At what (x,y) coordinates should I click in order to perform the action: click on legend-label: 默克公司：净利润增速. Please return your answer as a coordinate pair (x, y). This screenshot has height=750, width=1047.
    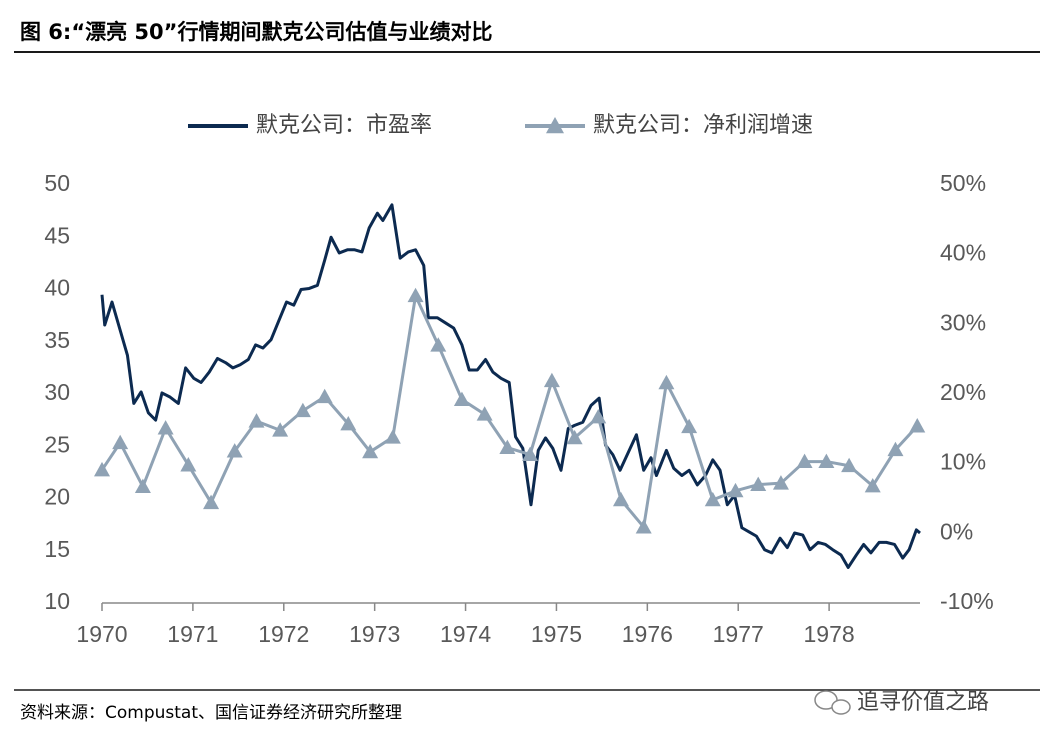
    Looking at the image, I should click on (703, 125).